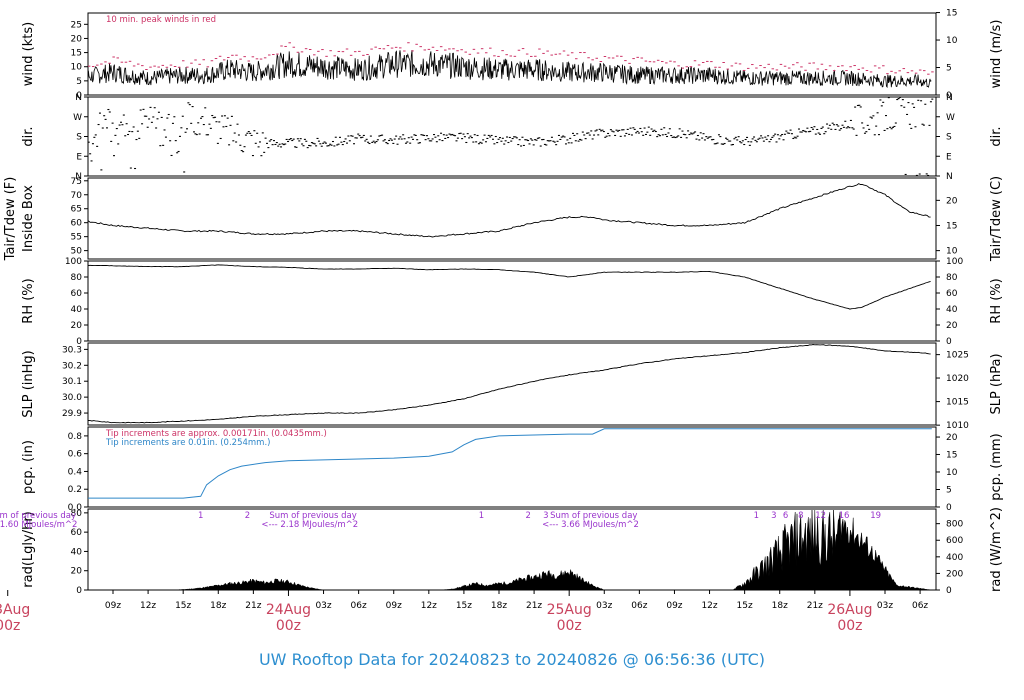 The image size is (1024, 700). I want to click on left-tick-label: 30.0, so click(72, 398).